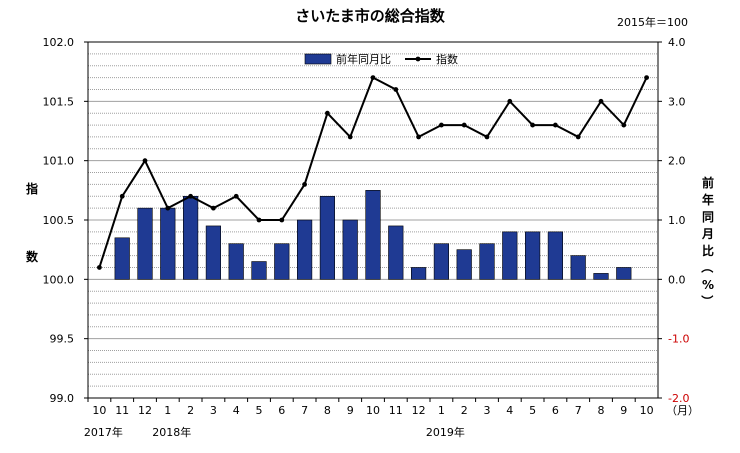 This screenshot has width=740, height=453. Describe the element at coordinates (652, 22) in the screenshot. I see `base-year-note: 2015年＝100` at that location.